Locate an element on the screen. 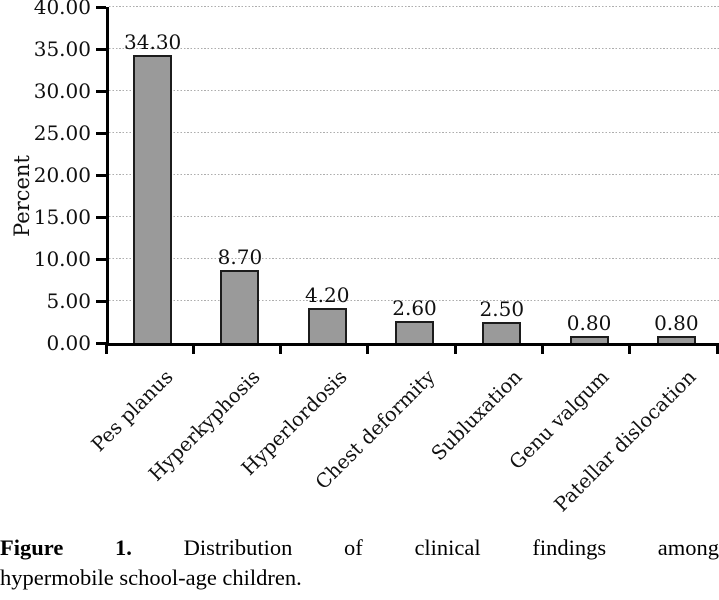 This screenshot has width=719, height=600. x-category-label: Hyperkyphosis is located at coordinates (204, 425).